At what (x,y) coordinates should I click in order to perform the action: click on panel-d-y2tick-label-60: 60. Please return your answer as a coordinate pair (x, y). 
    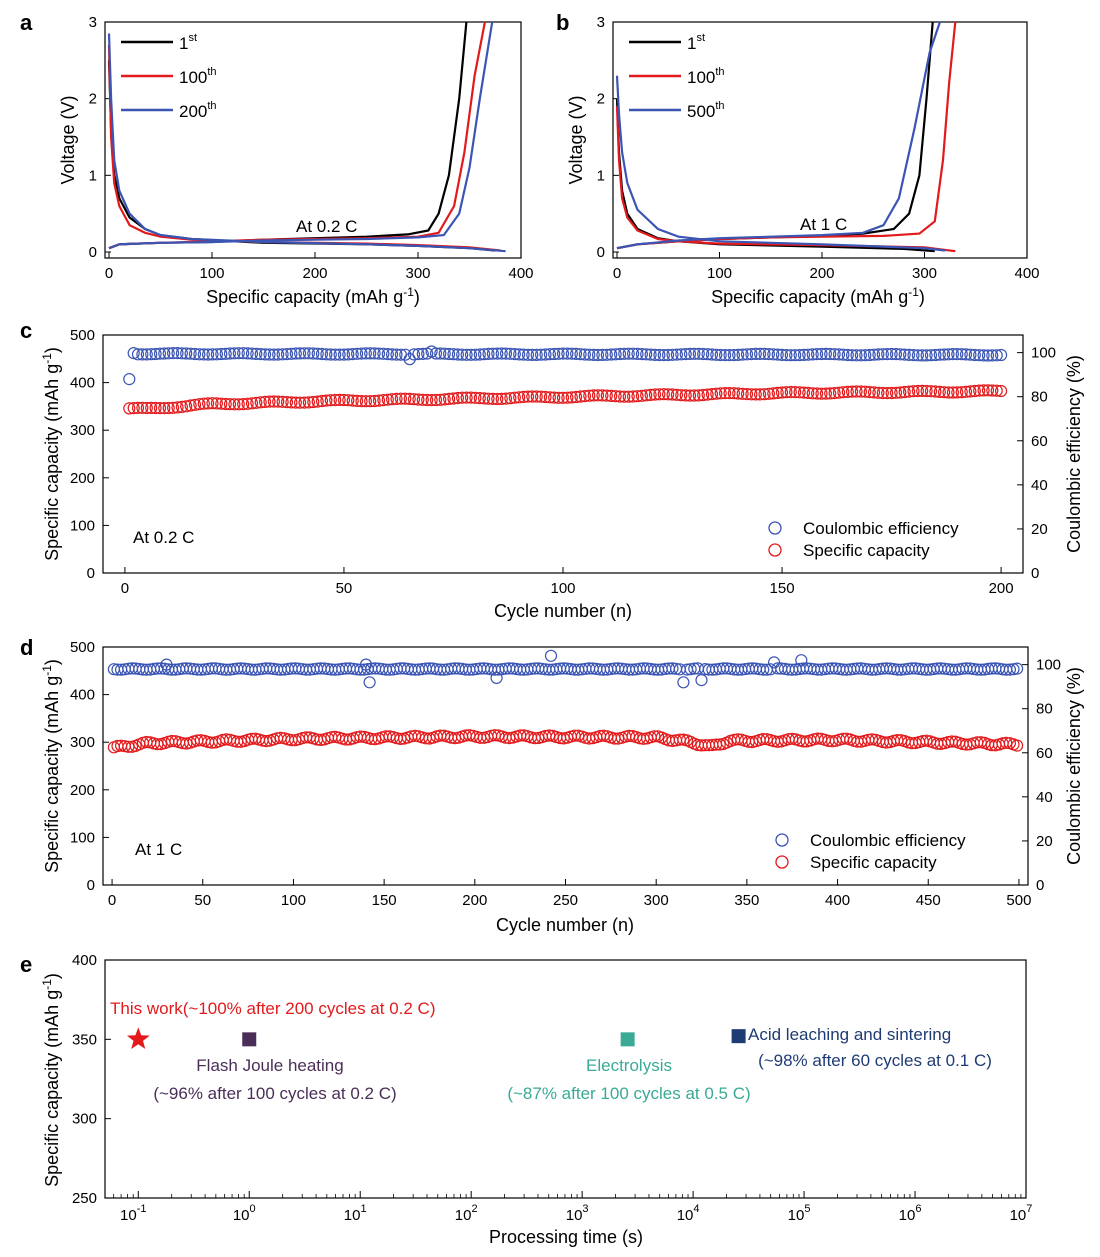
    Looking at the image, I should click on (1044, 753).